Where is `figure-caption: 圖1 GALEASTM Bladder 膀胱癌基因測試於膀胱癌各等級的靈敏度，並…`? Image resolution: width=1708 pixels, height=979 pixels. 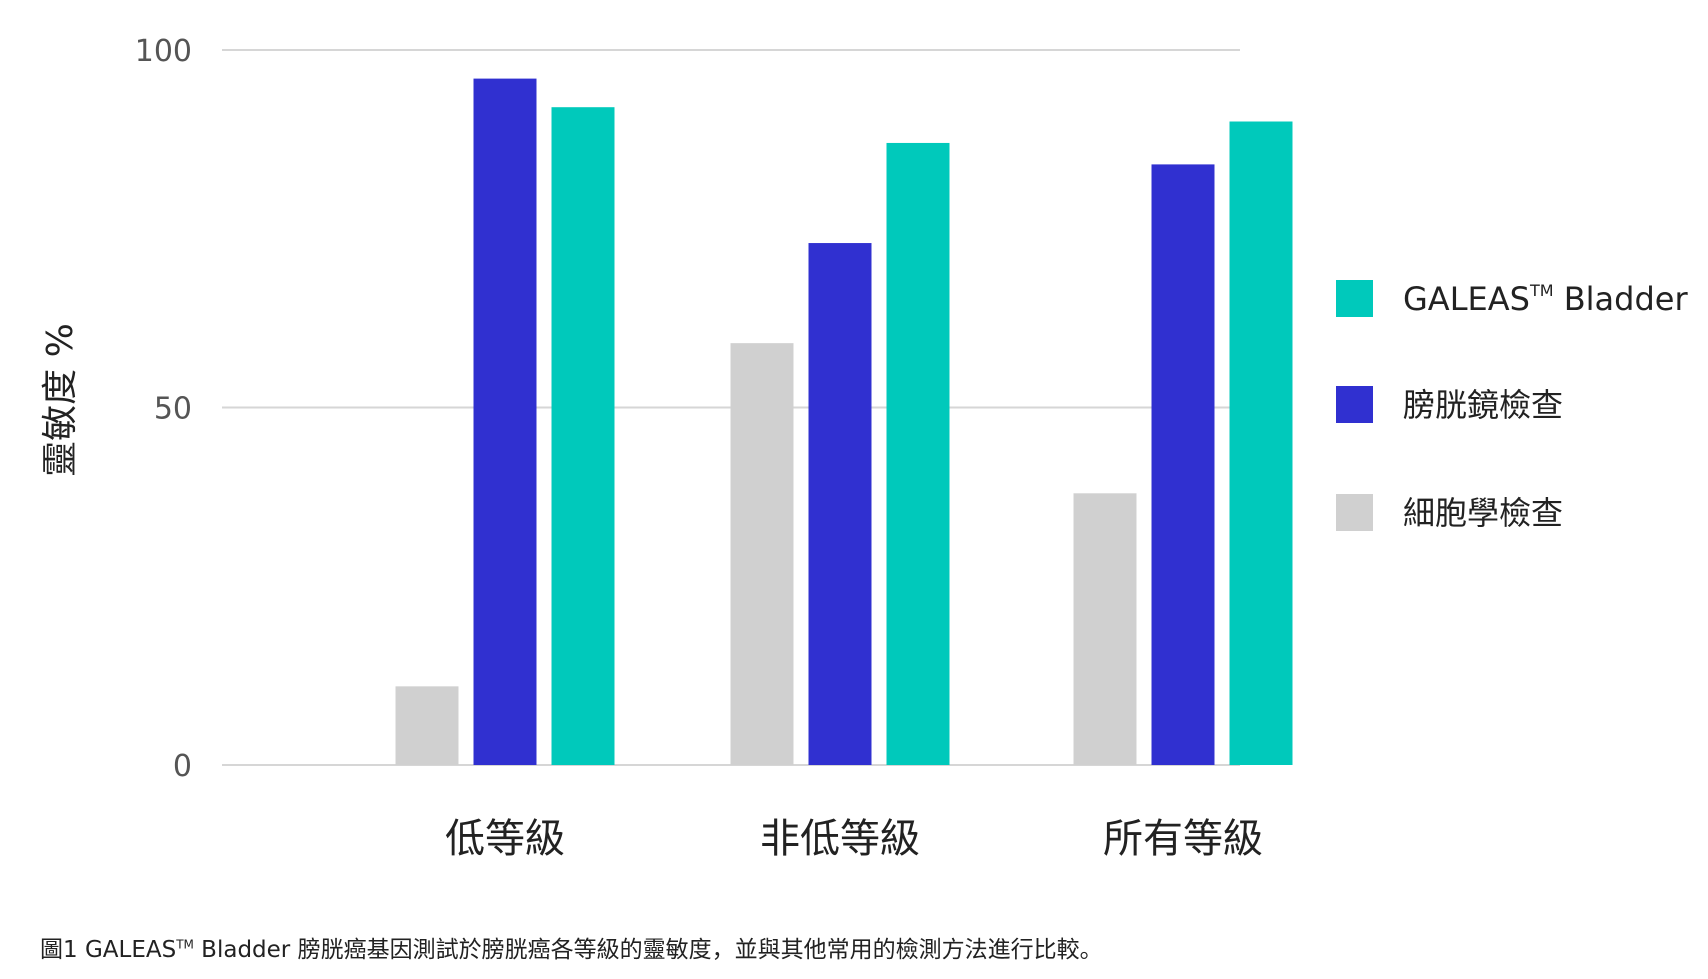
figure-caption: 圖1 GALEASTM Bladder 膀胱癌基因測試於膀胱癌各等級的靈敏度，並… is located at coordinates (571, 947).